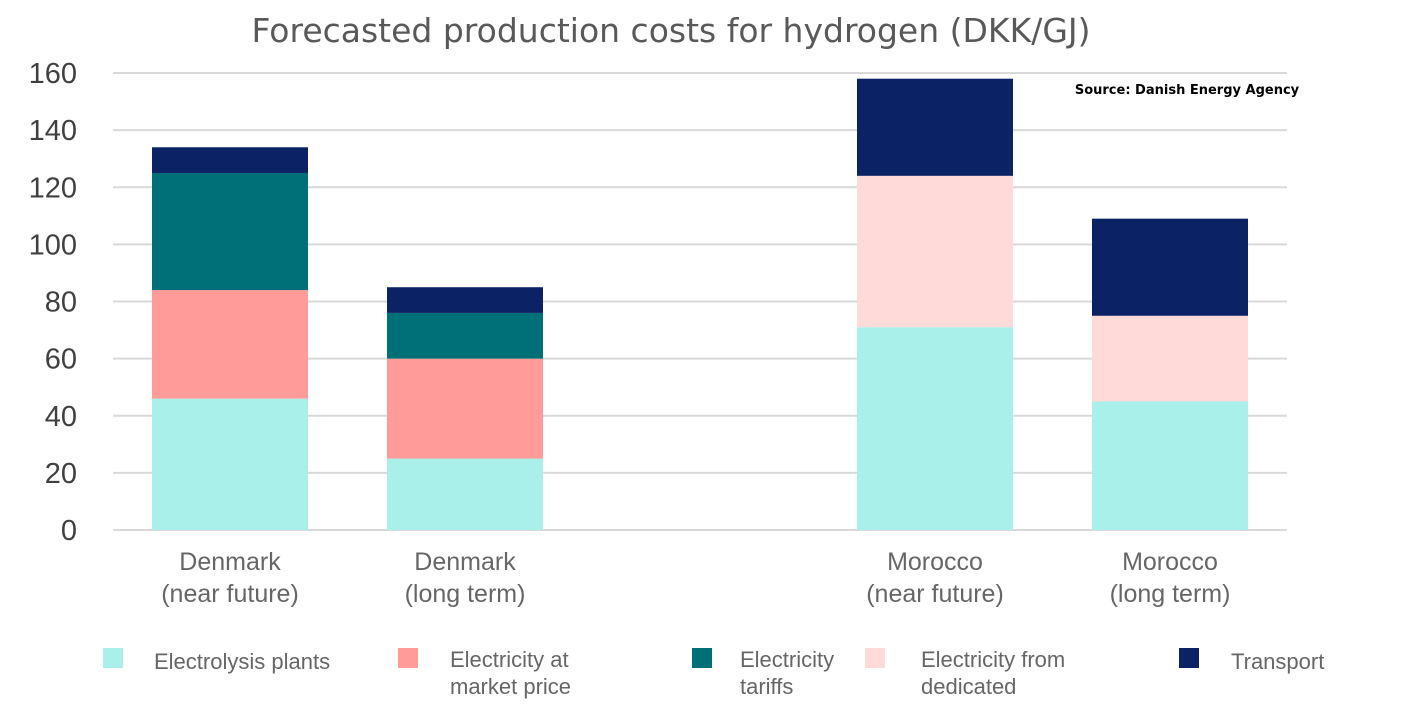  I want to click on legend-label-line: Electrolysis plants, so click(242, 661).